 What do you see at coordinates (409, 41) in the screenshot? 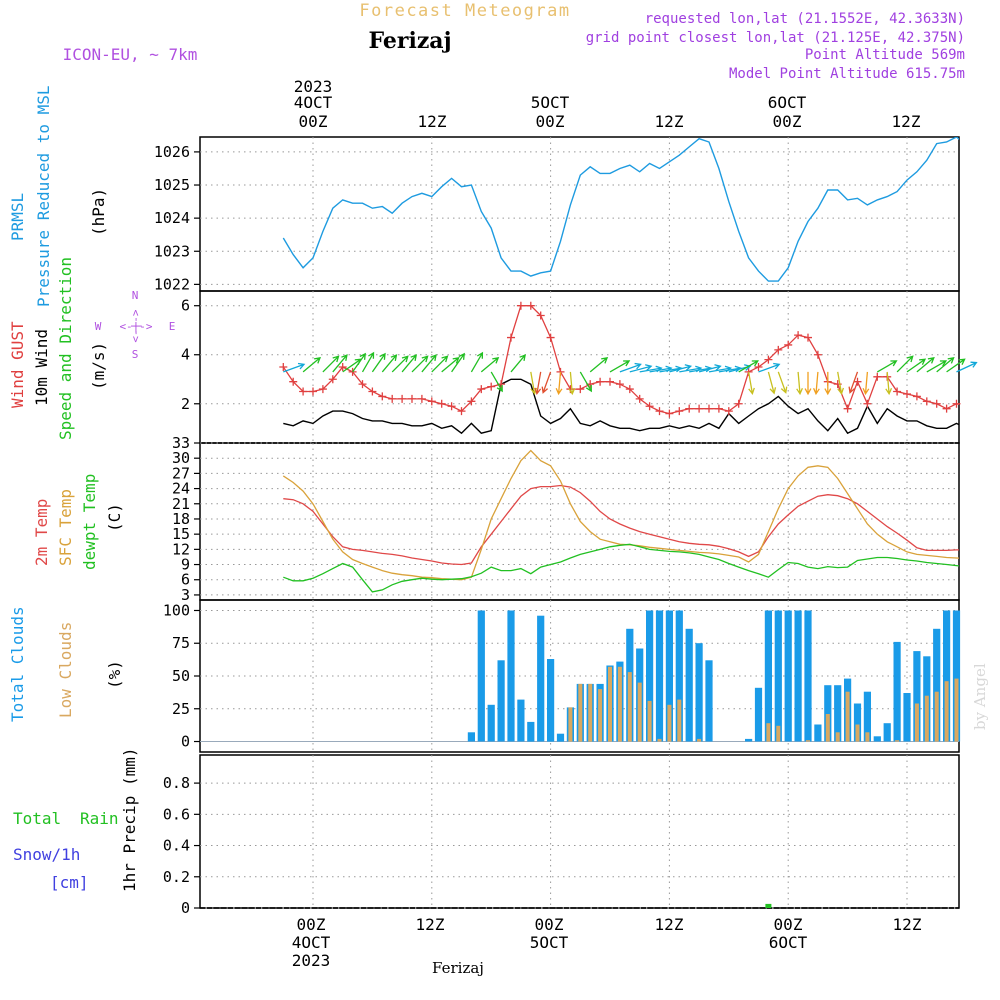
I see `location-title: Ferizaj` at bounding box center [409, 41].